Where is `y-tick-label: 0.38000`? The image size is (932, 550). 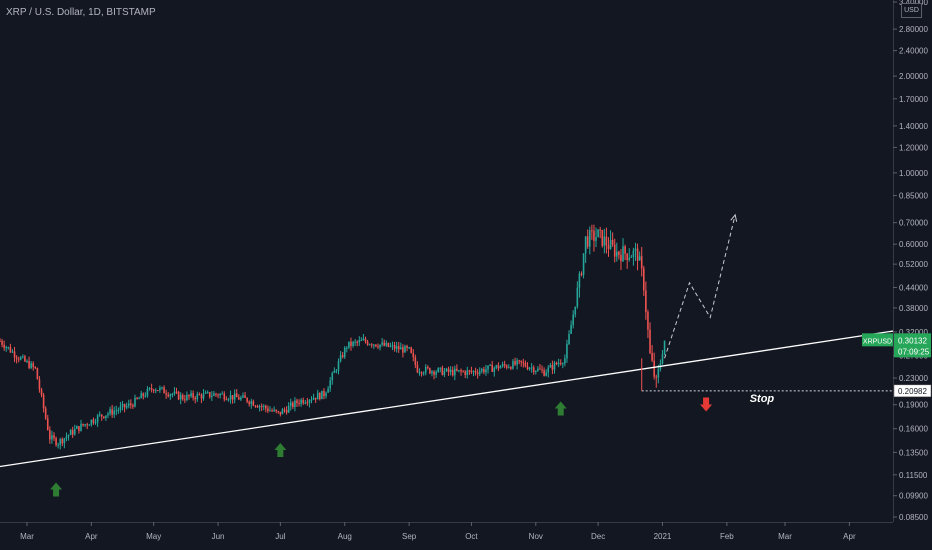
y-tick-label: 0.38000 is located at coordinates (913, 308).